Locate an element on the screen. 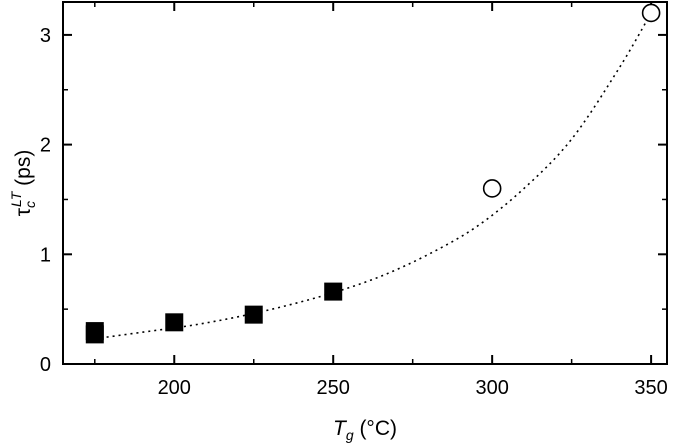 The height and width of the screenshot is (443, 680). x-tick-label: 350 is located at coordinates (650, 388).